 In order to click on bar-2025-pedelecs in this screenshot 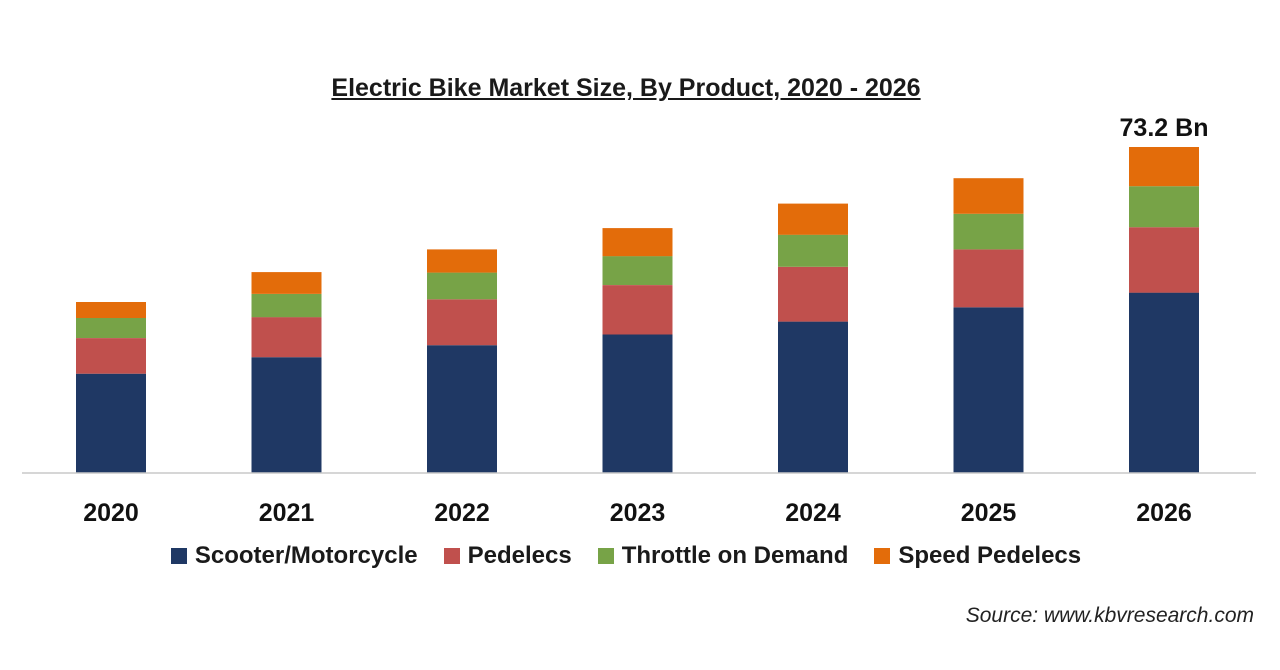, I will do `click(988, 278)`.